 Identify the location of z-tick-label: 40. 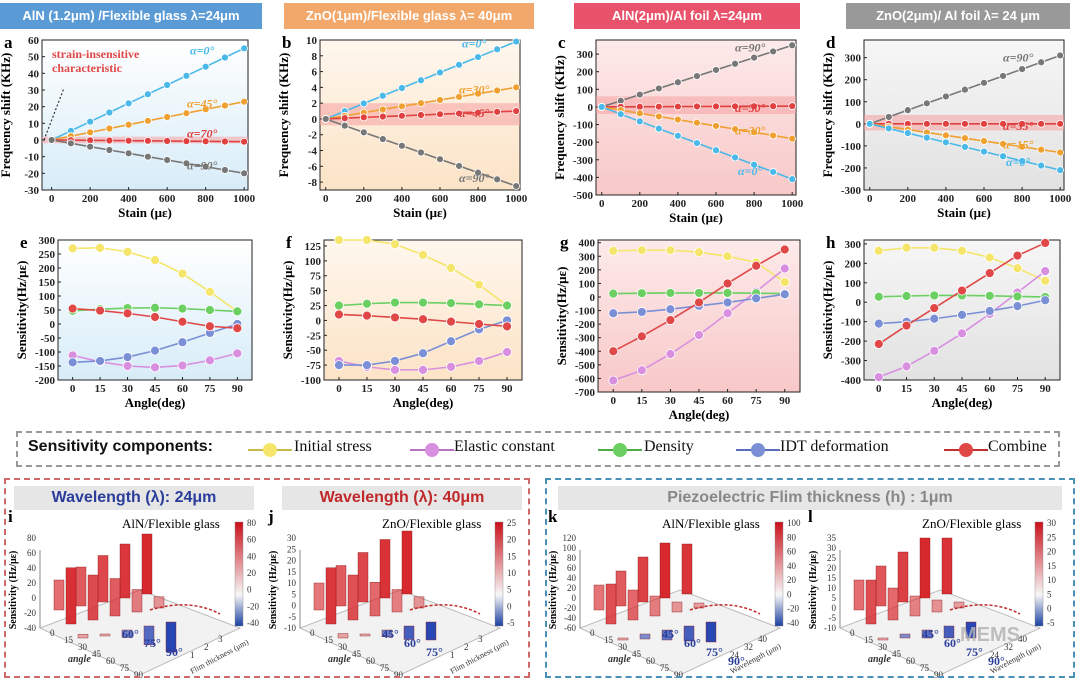
(32, 568).